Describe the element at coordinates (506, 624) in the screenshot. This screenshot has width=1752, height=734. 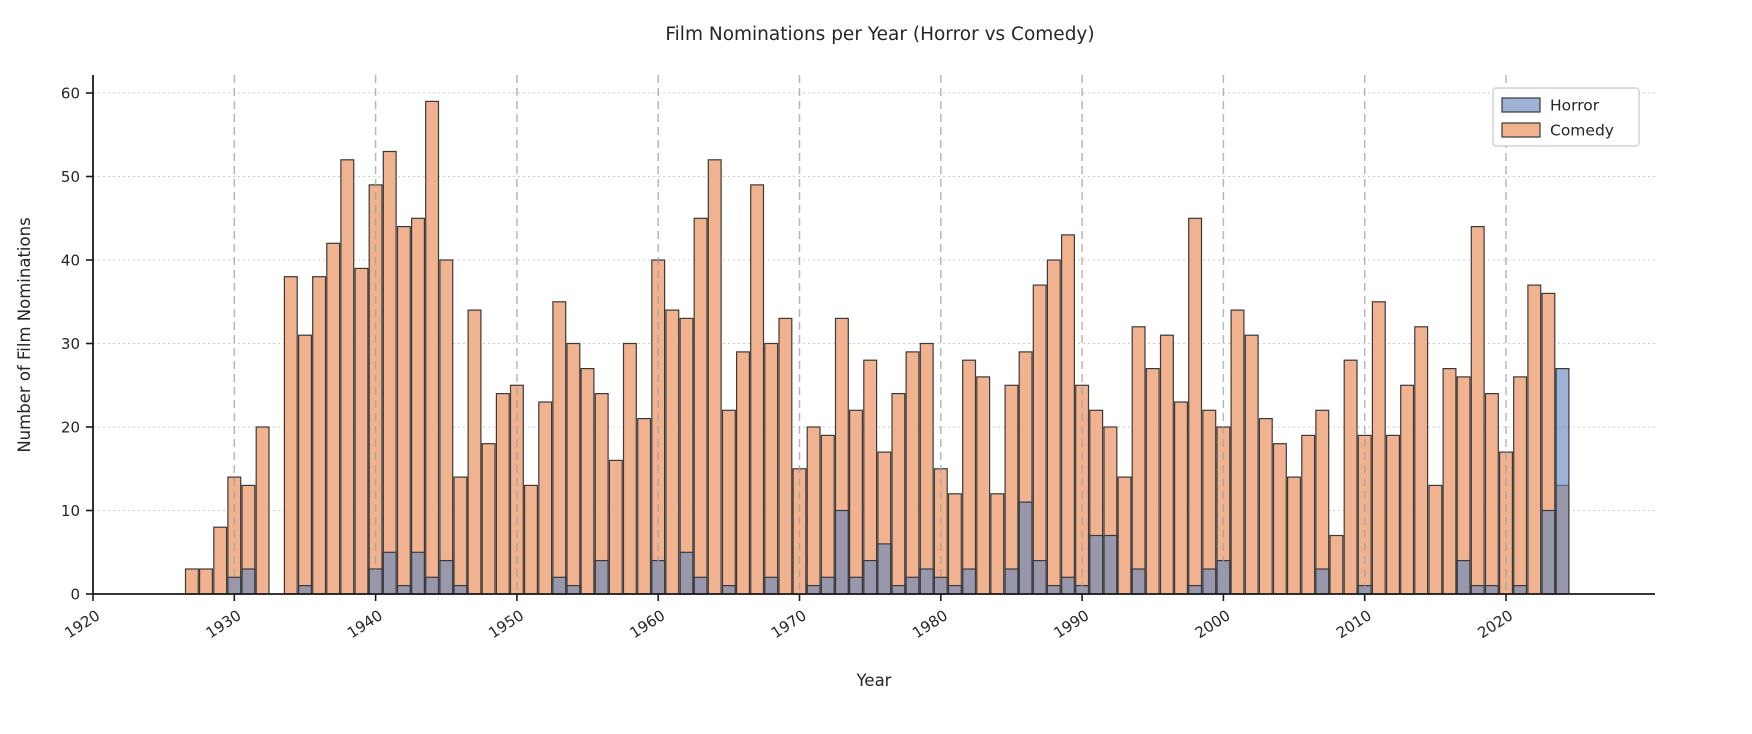
I see `x-tick-label: 1950` at that location.